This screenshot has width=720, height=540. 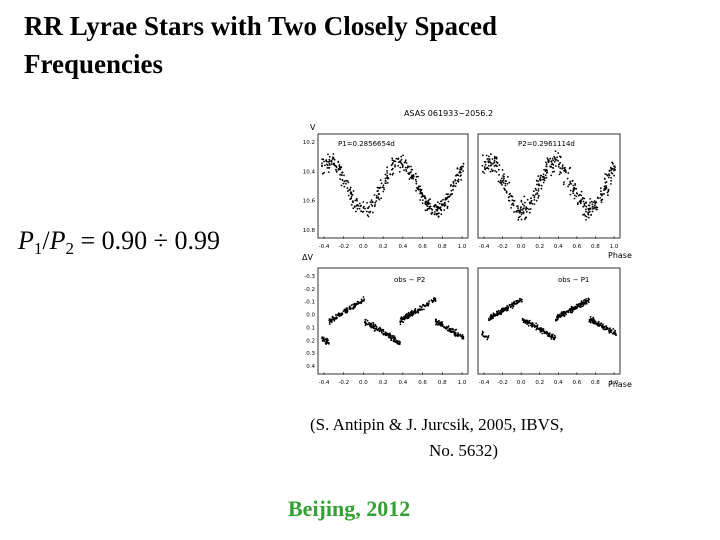 What do you see at coordinates (147, 240) in the screenshot?
I see `formula-rhs: = 0.90 ÷ 0.99` at bounding box center [147, 240].